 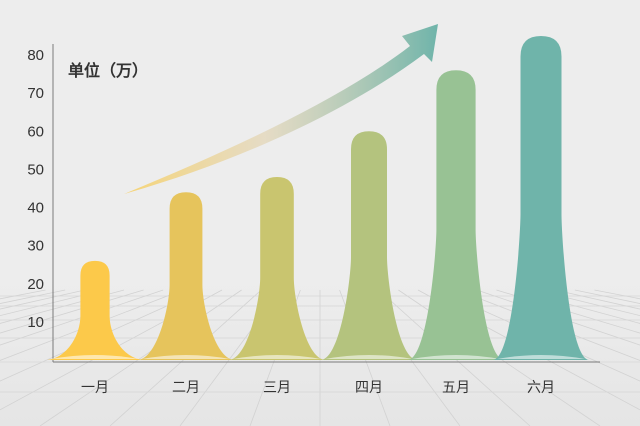 What do you see at coordinates (35, 55) in the screenshot?
I see `y-tick-label: 80` at bounding box center [35, 55].